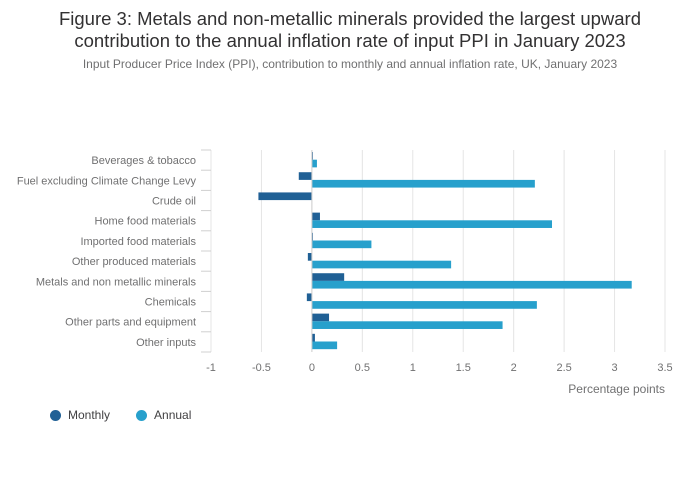 The height and width of the screenshot is (502, 700). Describe the element at coordinates (312, 368) in the screenshot. I see `x-tick-label: 0` at that location.